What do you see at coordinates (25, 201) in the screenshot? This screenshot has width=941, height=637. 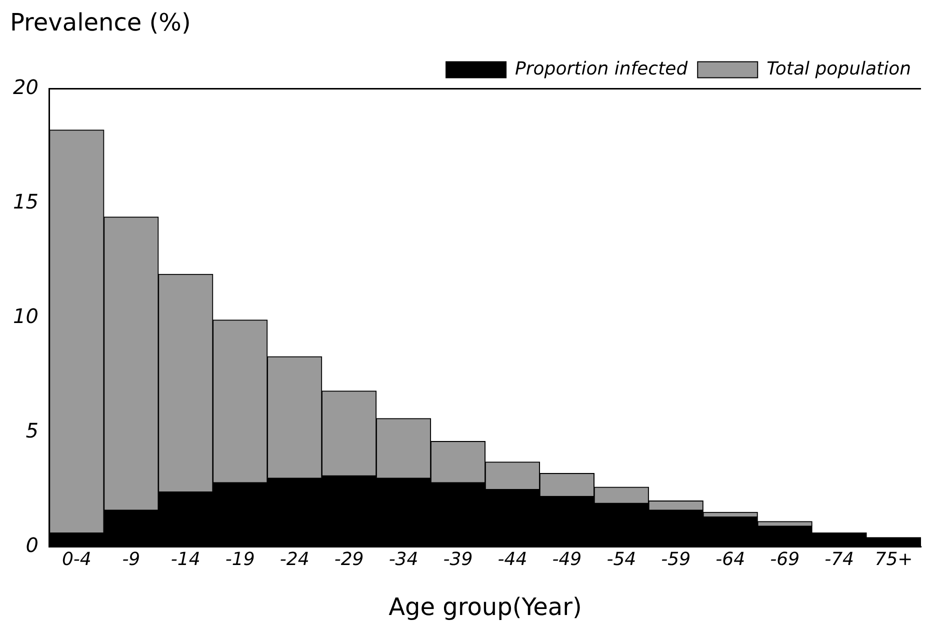 I see `y-tick-label: 15` at bounding box center [25, 201].